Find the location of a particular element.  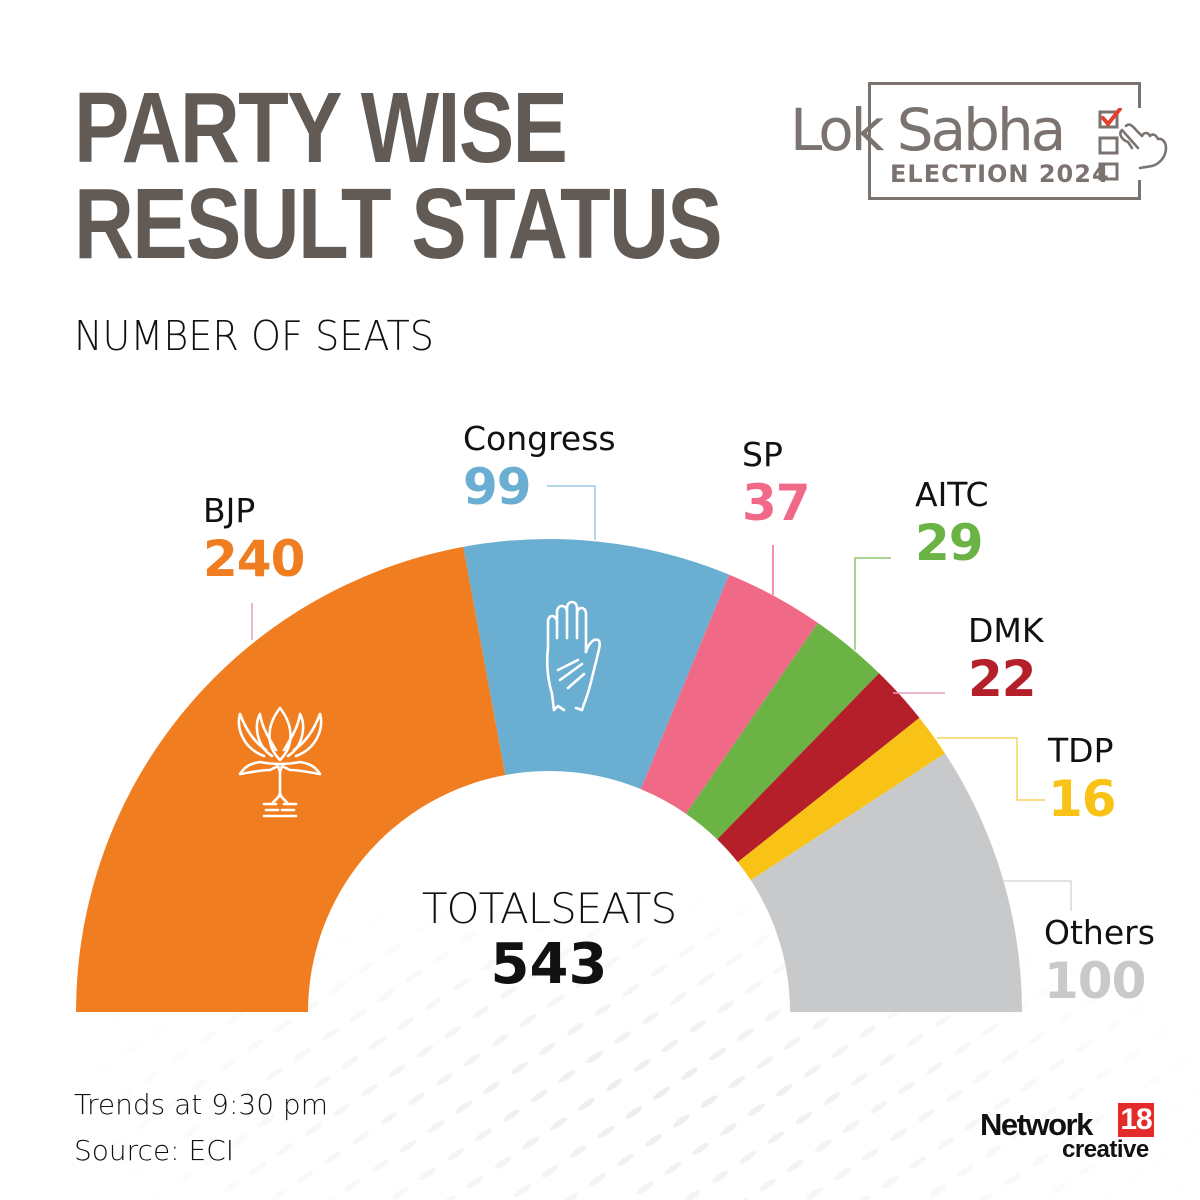

segment-aitc is located at coordinates (782, 731).